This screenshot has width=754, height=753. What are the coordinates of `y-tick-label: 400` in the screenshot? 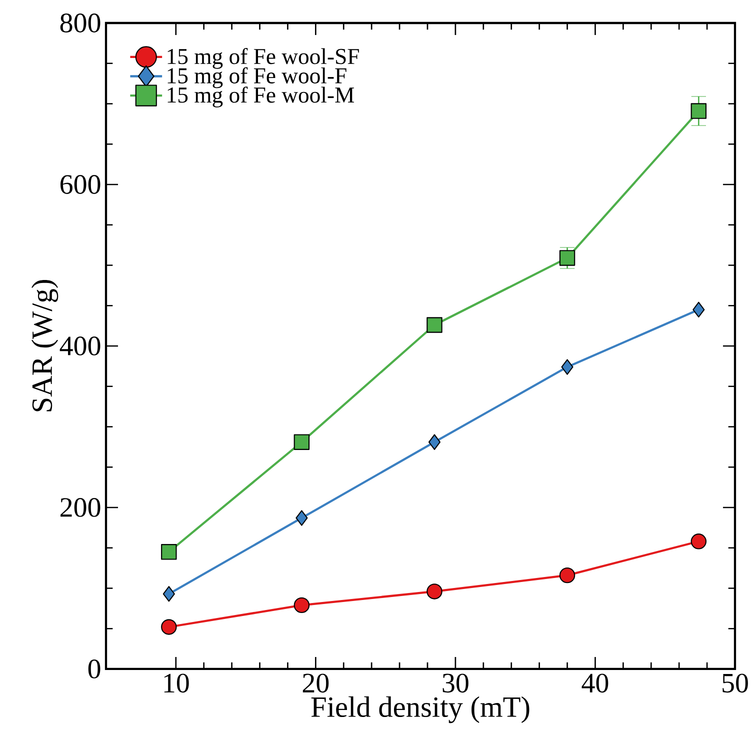 It's located at (80, 346).